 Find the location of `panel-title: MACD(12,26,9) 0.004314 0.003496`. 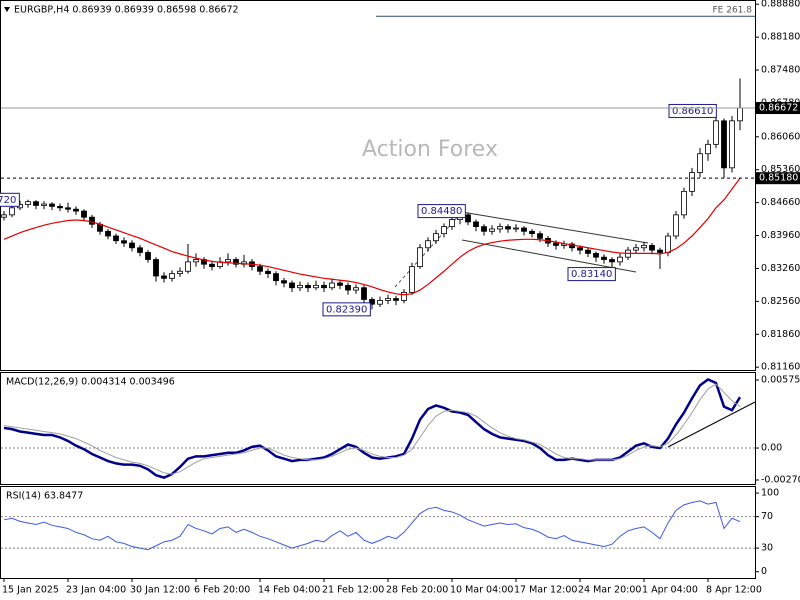

panel-title: MACD(12,26,9) 0.004314 0.003496 is located at coordinates (90, 382).